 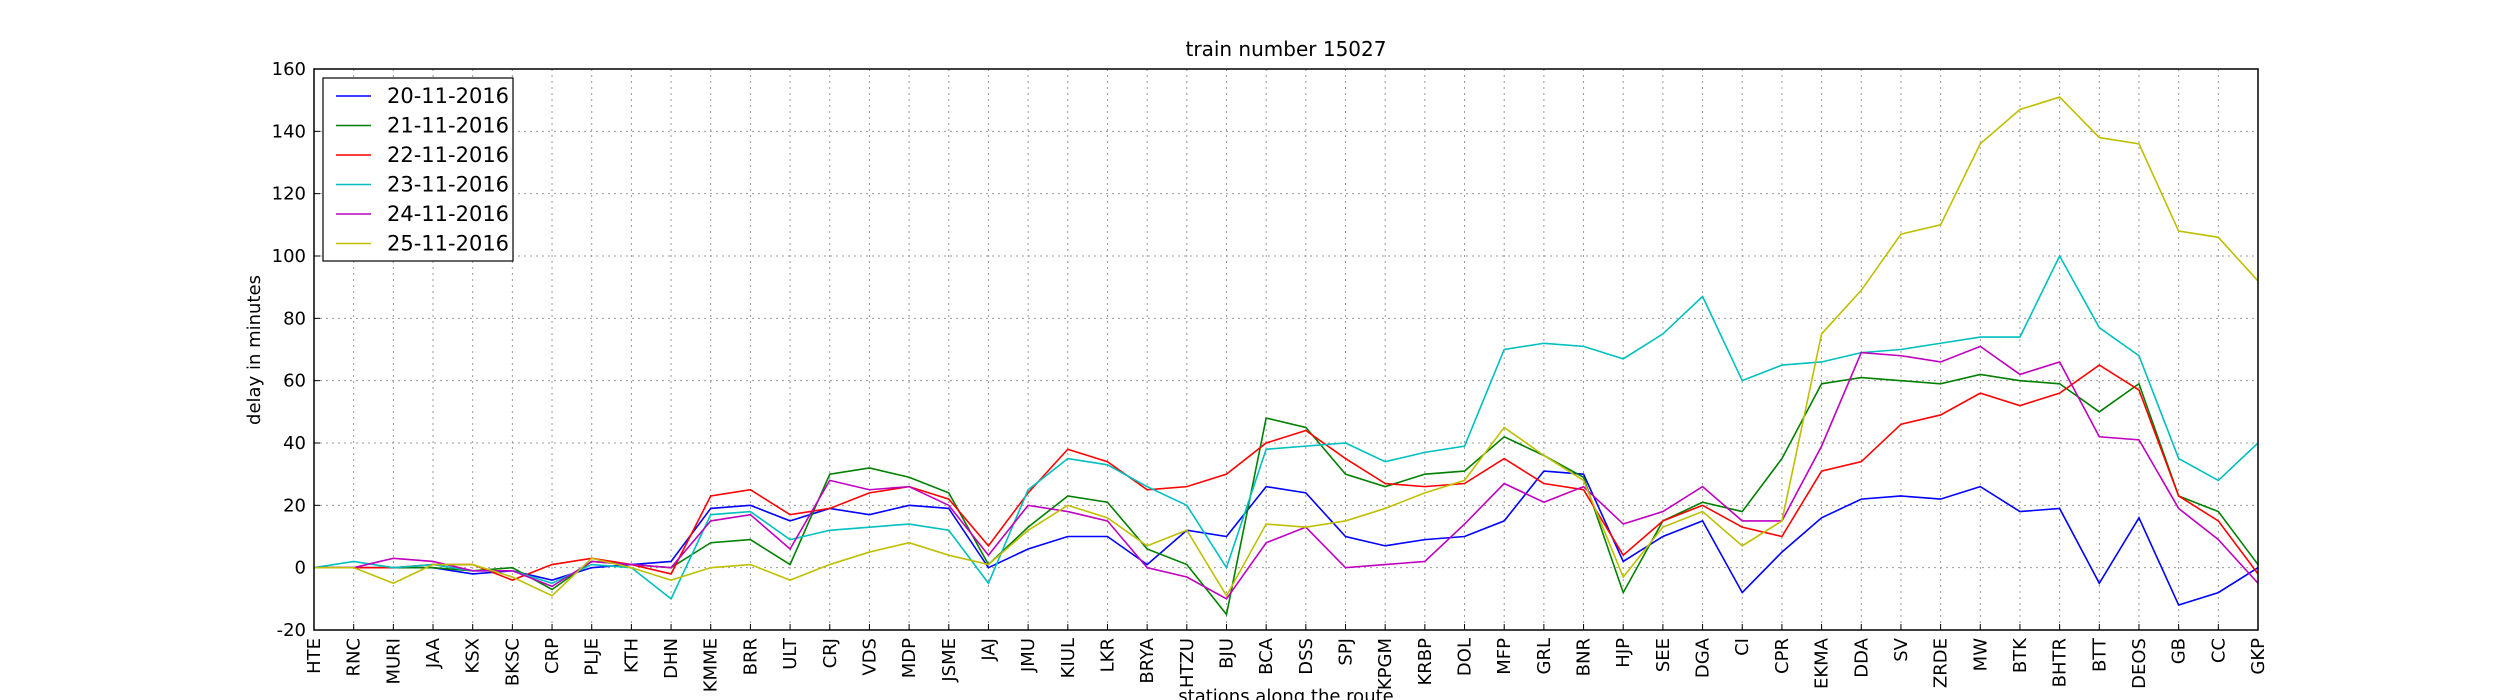 What do you see at coordinates (830, 653) in the screenshot?
I see `x-tick-label: CRJ` at bounding box center [830, 653].